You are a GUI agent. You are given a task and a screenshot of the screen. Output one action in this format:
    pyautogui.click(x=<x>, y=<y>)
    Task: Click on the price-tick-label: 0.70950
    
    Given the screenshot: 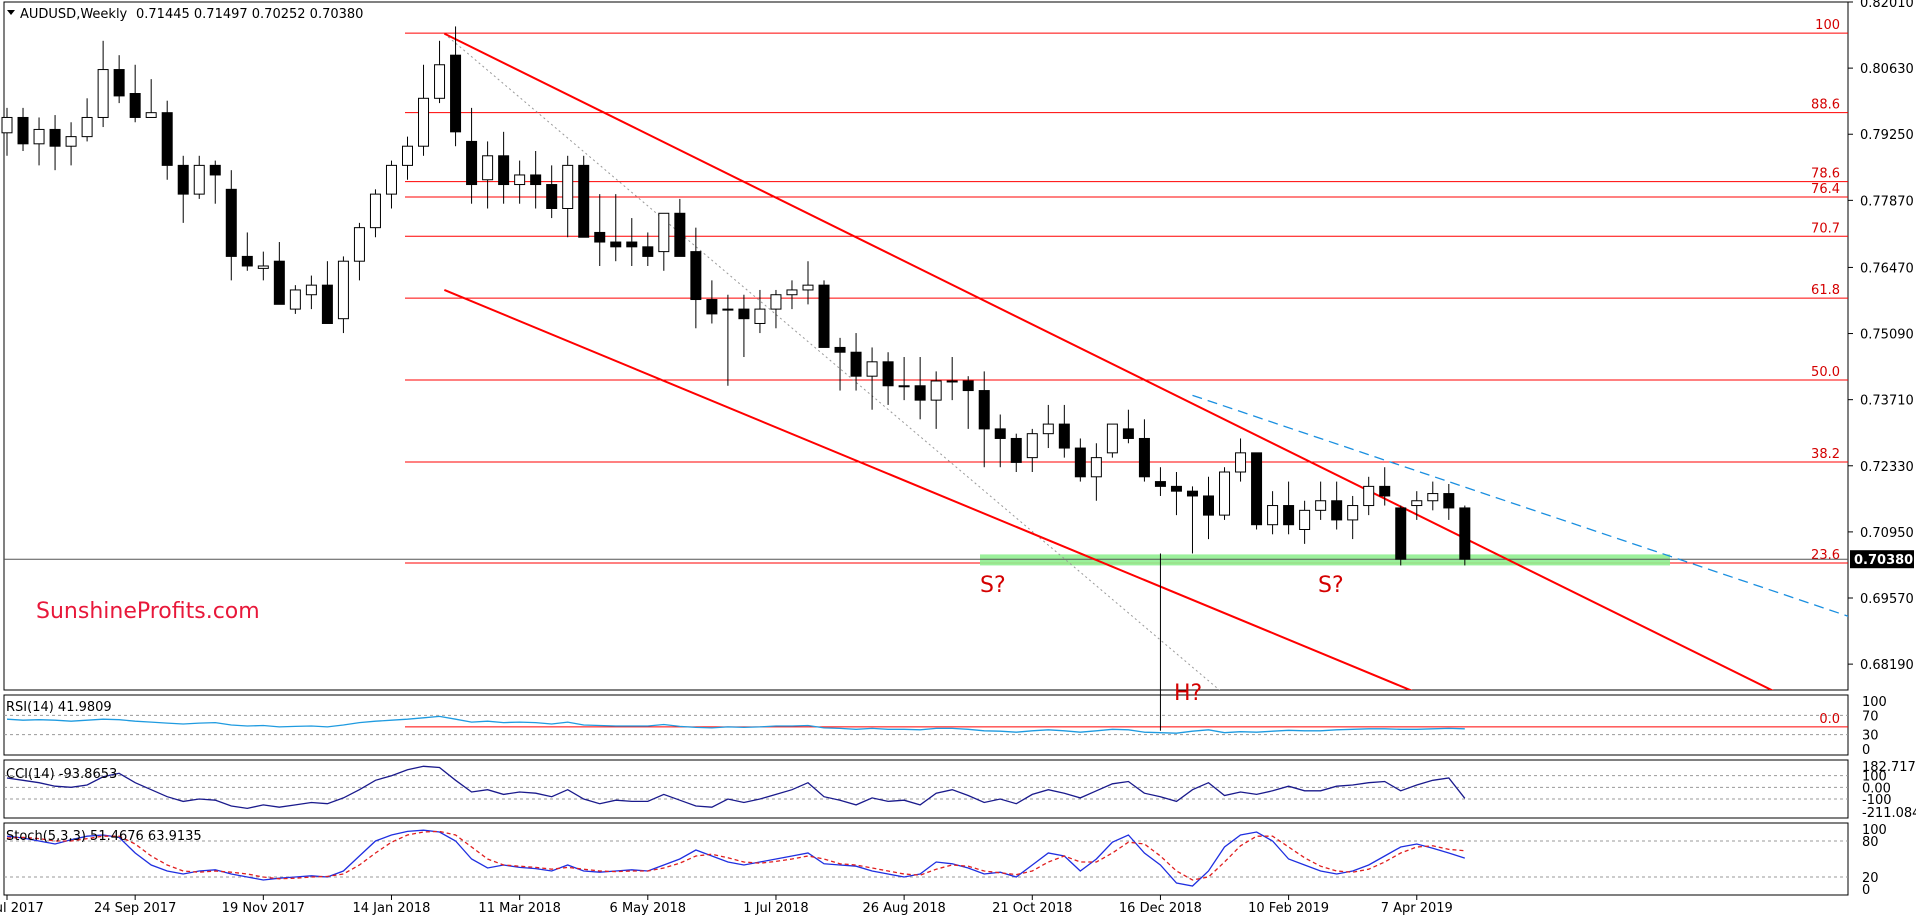 What is the action you would take?
    pyautogui.click(x=1887, y=533)
    